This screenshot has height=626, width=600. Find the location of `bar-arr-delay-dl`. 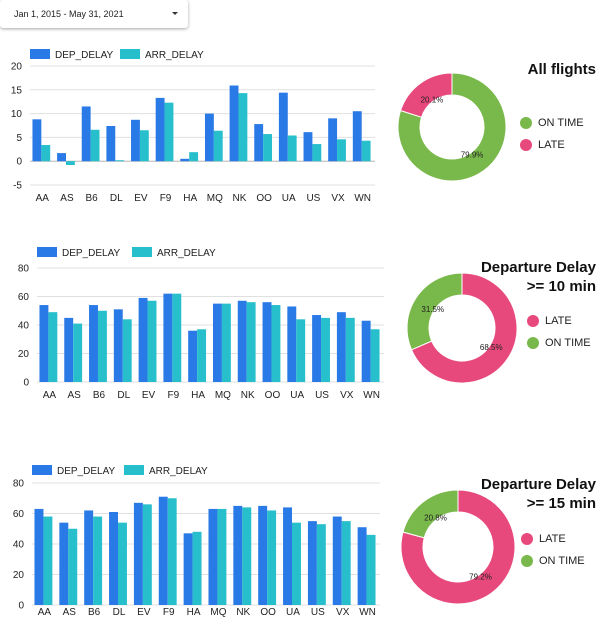

bar-arr-delay-dl is located at coordinates (120, 161).